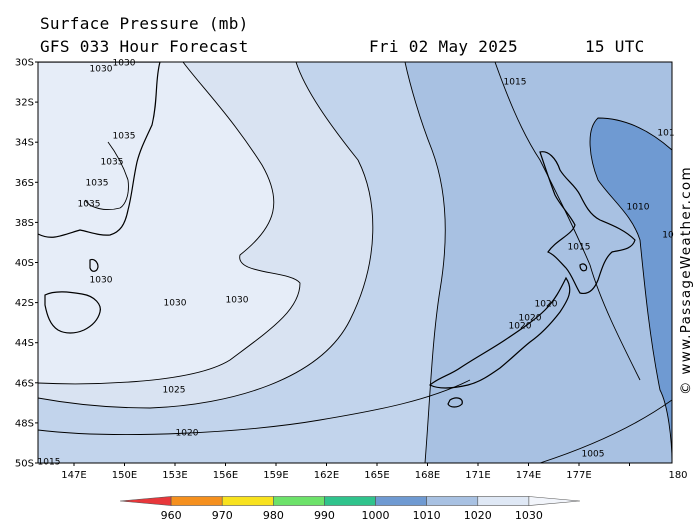  Describe the element at coordinates (94, 265) in the screenshot. I see `king-island` at that location.